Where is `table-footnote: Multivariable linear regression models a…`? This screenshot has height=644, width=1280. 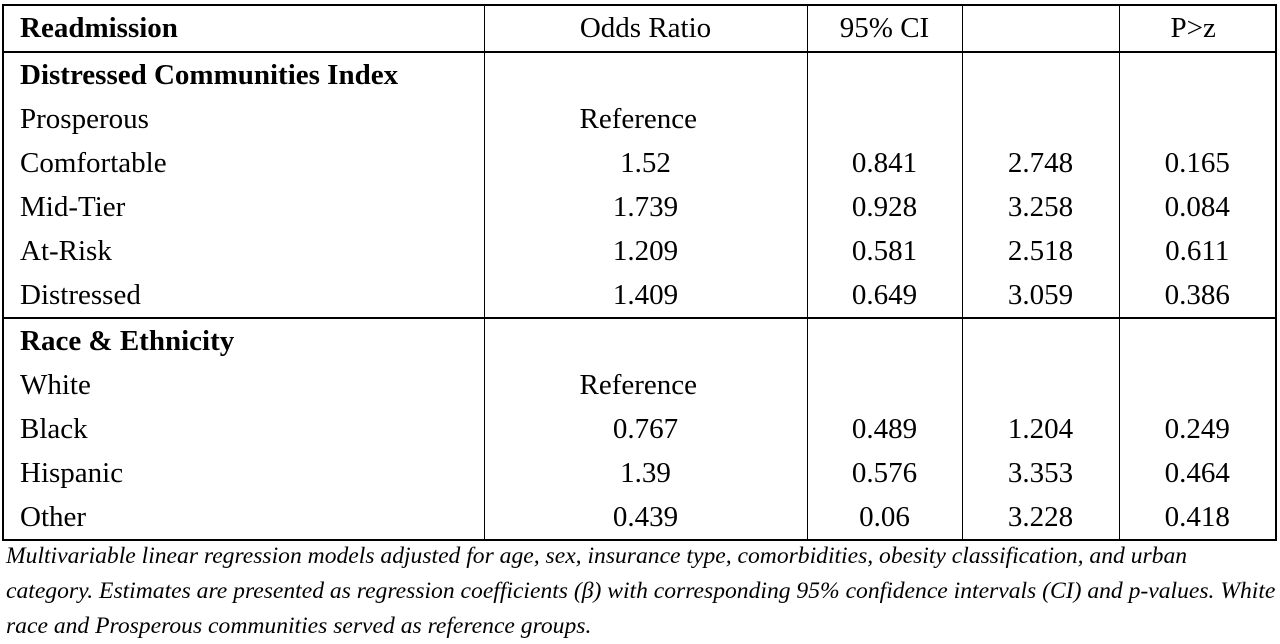 table-footnote: Multivariable linear regression models a… is located at coordinates (641, 591).